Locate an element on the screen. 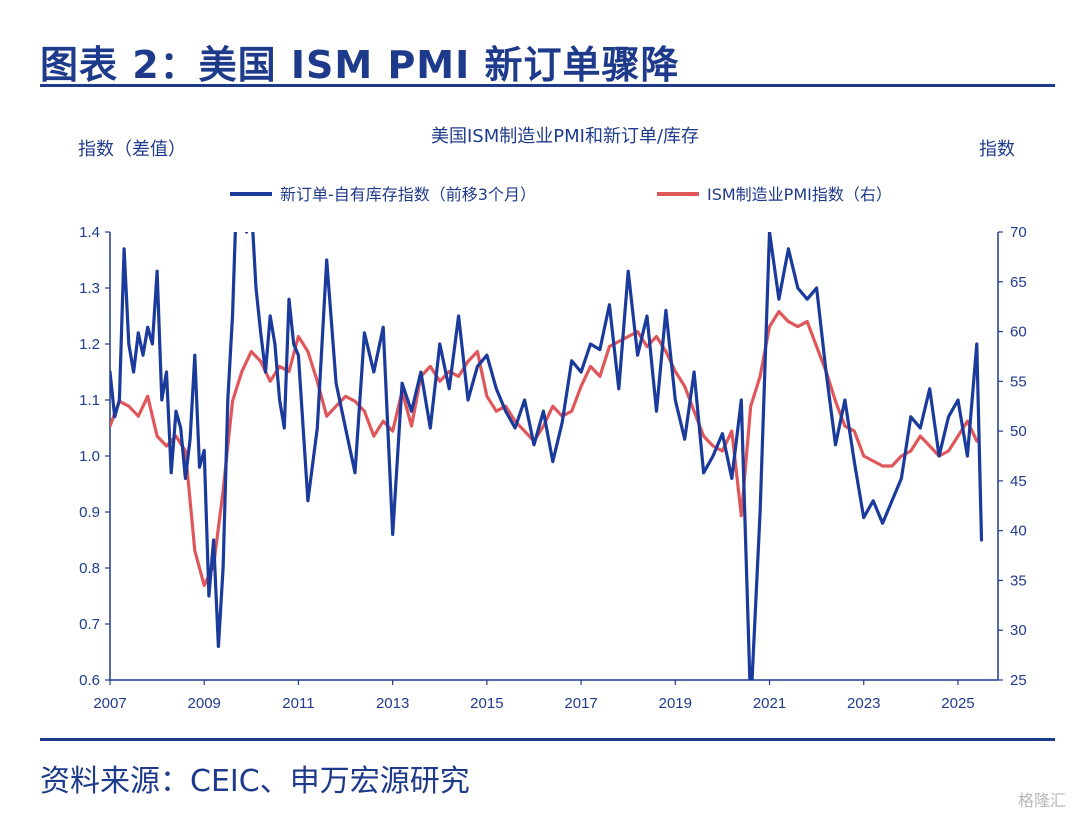  legend-label-series-2: ISM制造业PMI指数（右） is located at coordinates (799, 194).